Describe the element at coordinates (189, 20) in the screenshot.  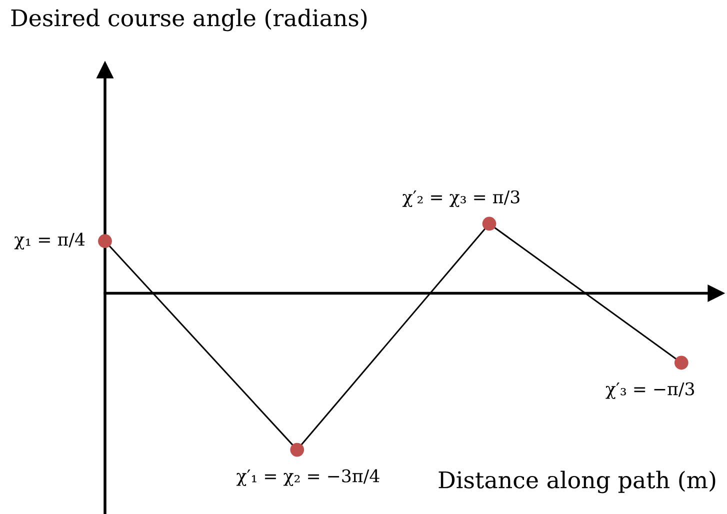
I see `text: Desired course angle (radians)` at that location.